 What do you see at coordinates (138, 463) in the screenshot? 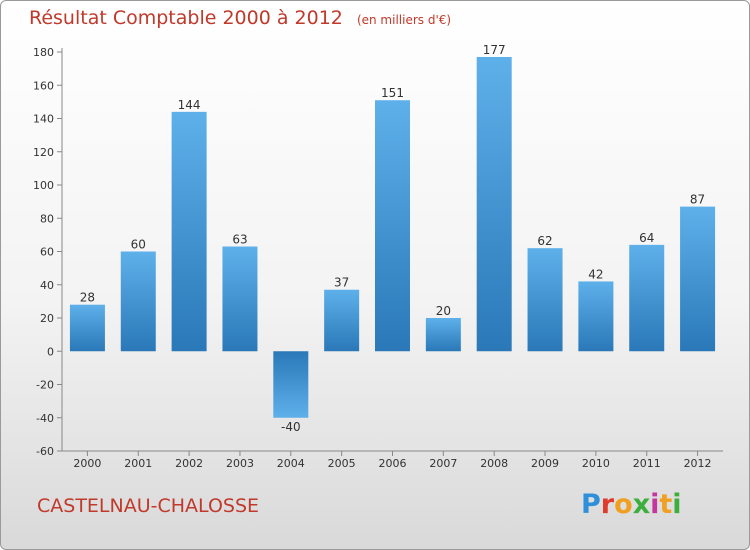
I see `x-tick-label: 2001` at bounding box center [138, 463].